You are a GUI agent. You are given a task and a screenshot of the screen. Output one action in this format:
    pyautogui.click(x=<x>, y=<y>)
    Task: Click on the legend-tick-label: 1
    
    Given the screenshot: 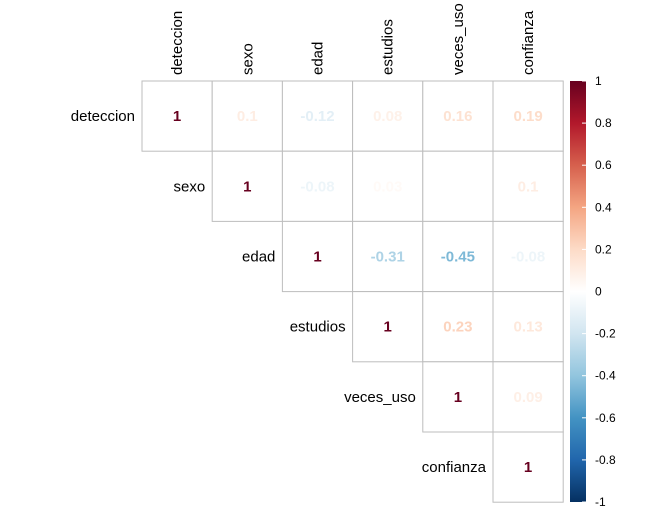 What is the action you would take?
    pyautogui.click(x=598, y=81)
    